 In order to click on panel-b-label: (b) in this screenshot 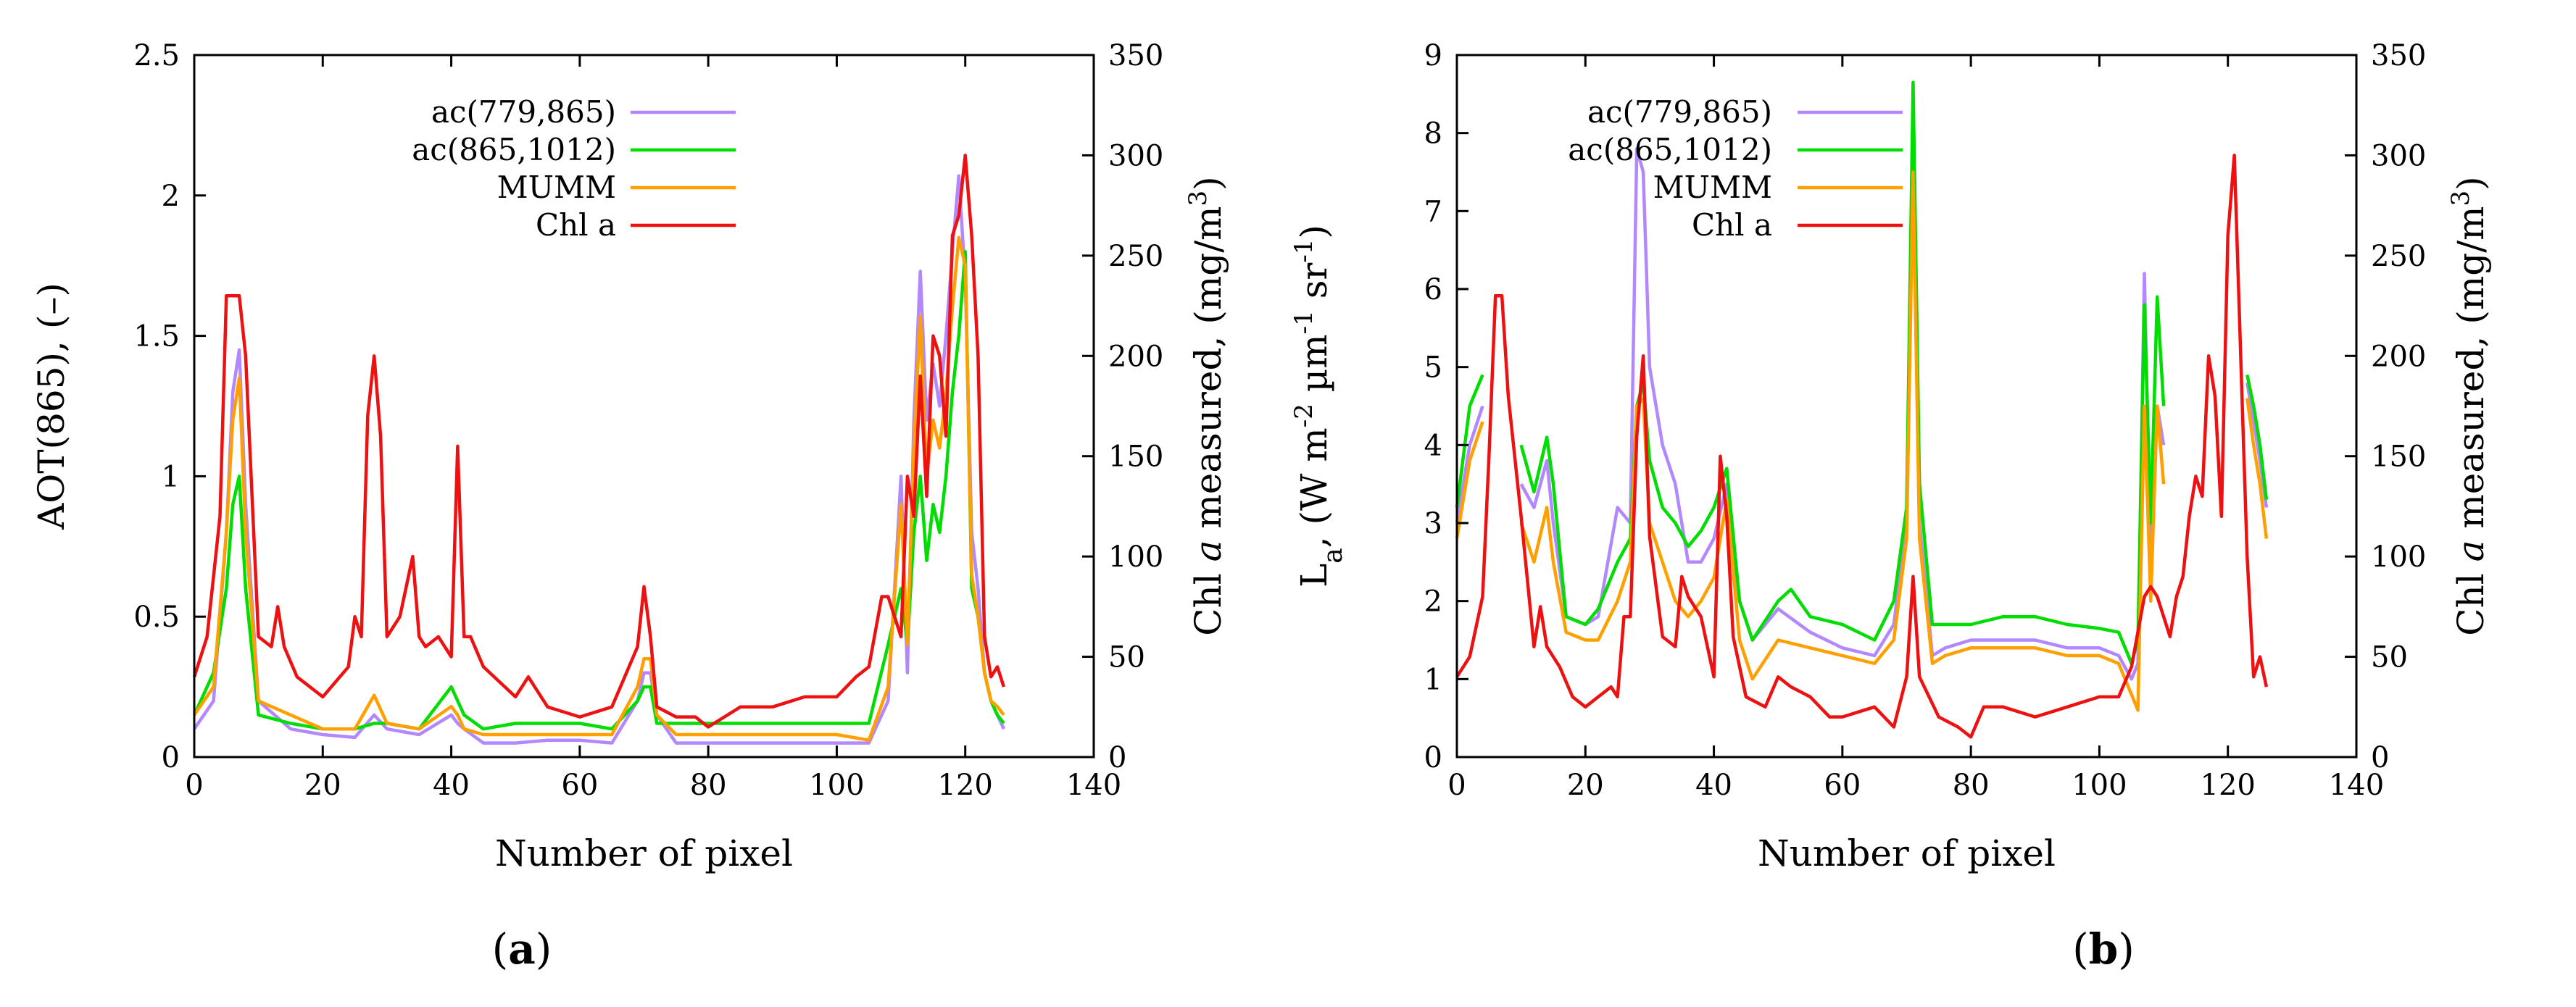, I will do `click(2103, 949)`.